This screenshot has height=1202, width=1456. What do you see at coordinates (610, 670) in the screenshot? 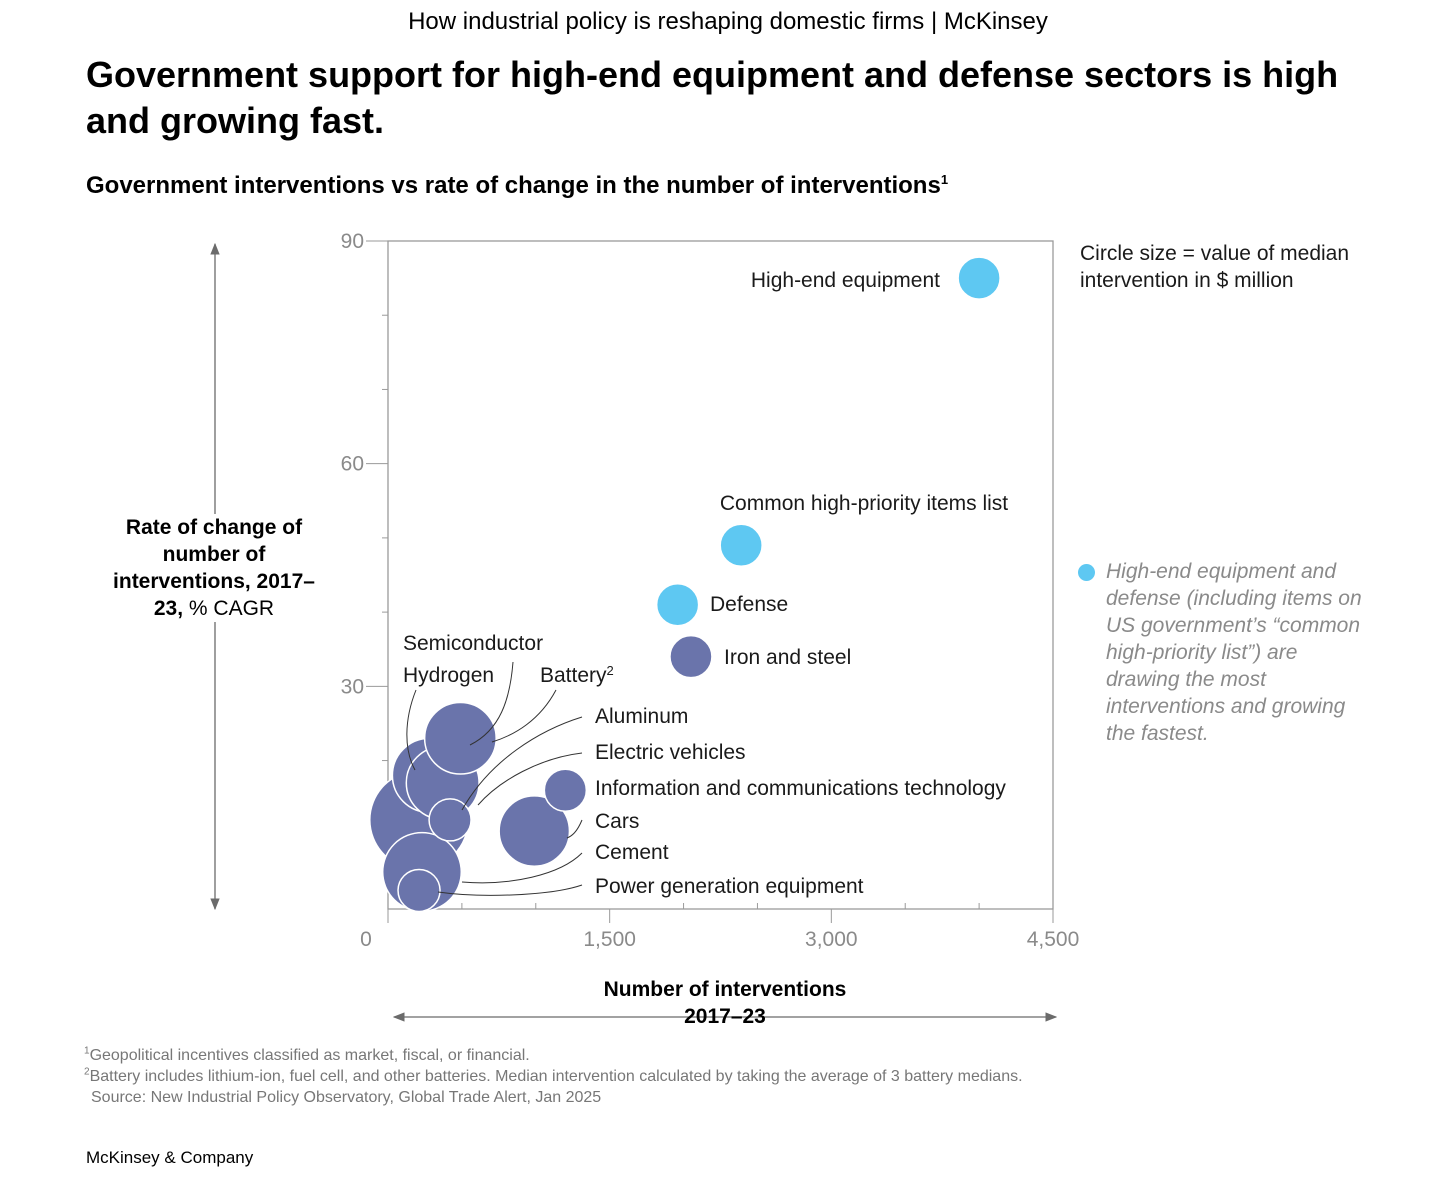
I see `data-label-footnote-mark: 2` at bounding box center [610, 670].